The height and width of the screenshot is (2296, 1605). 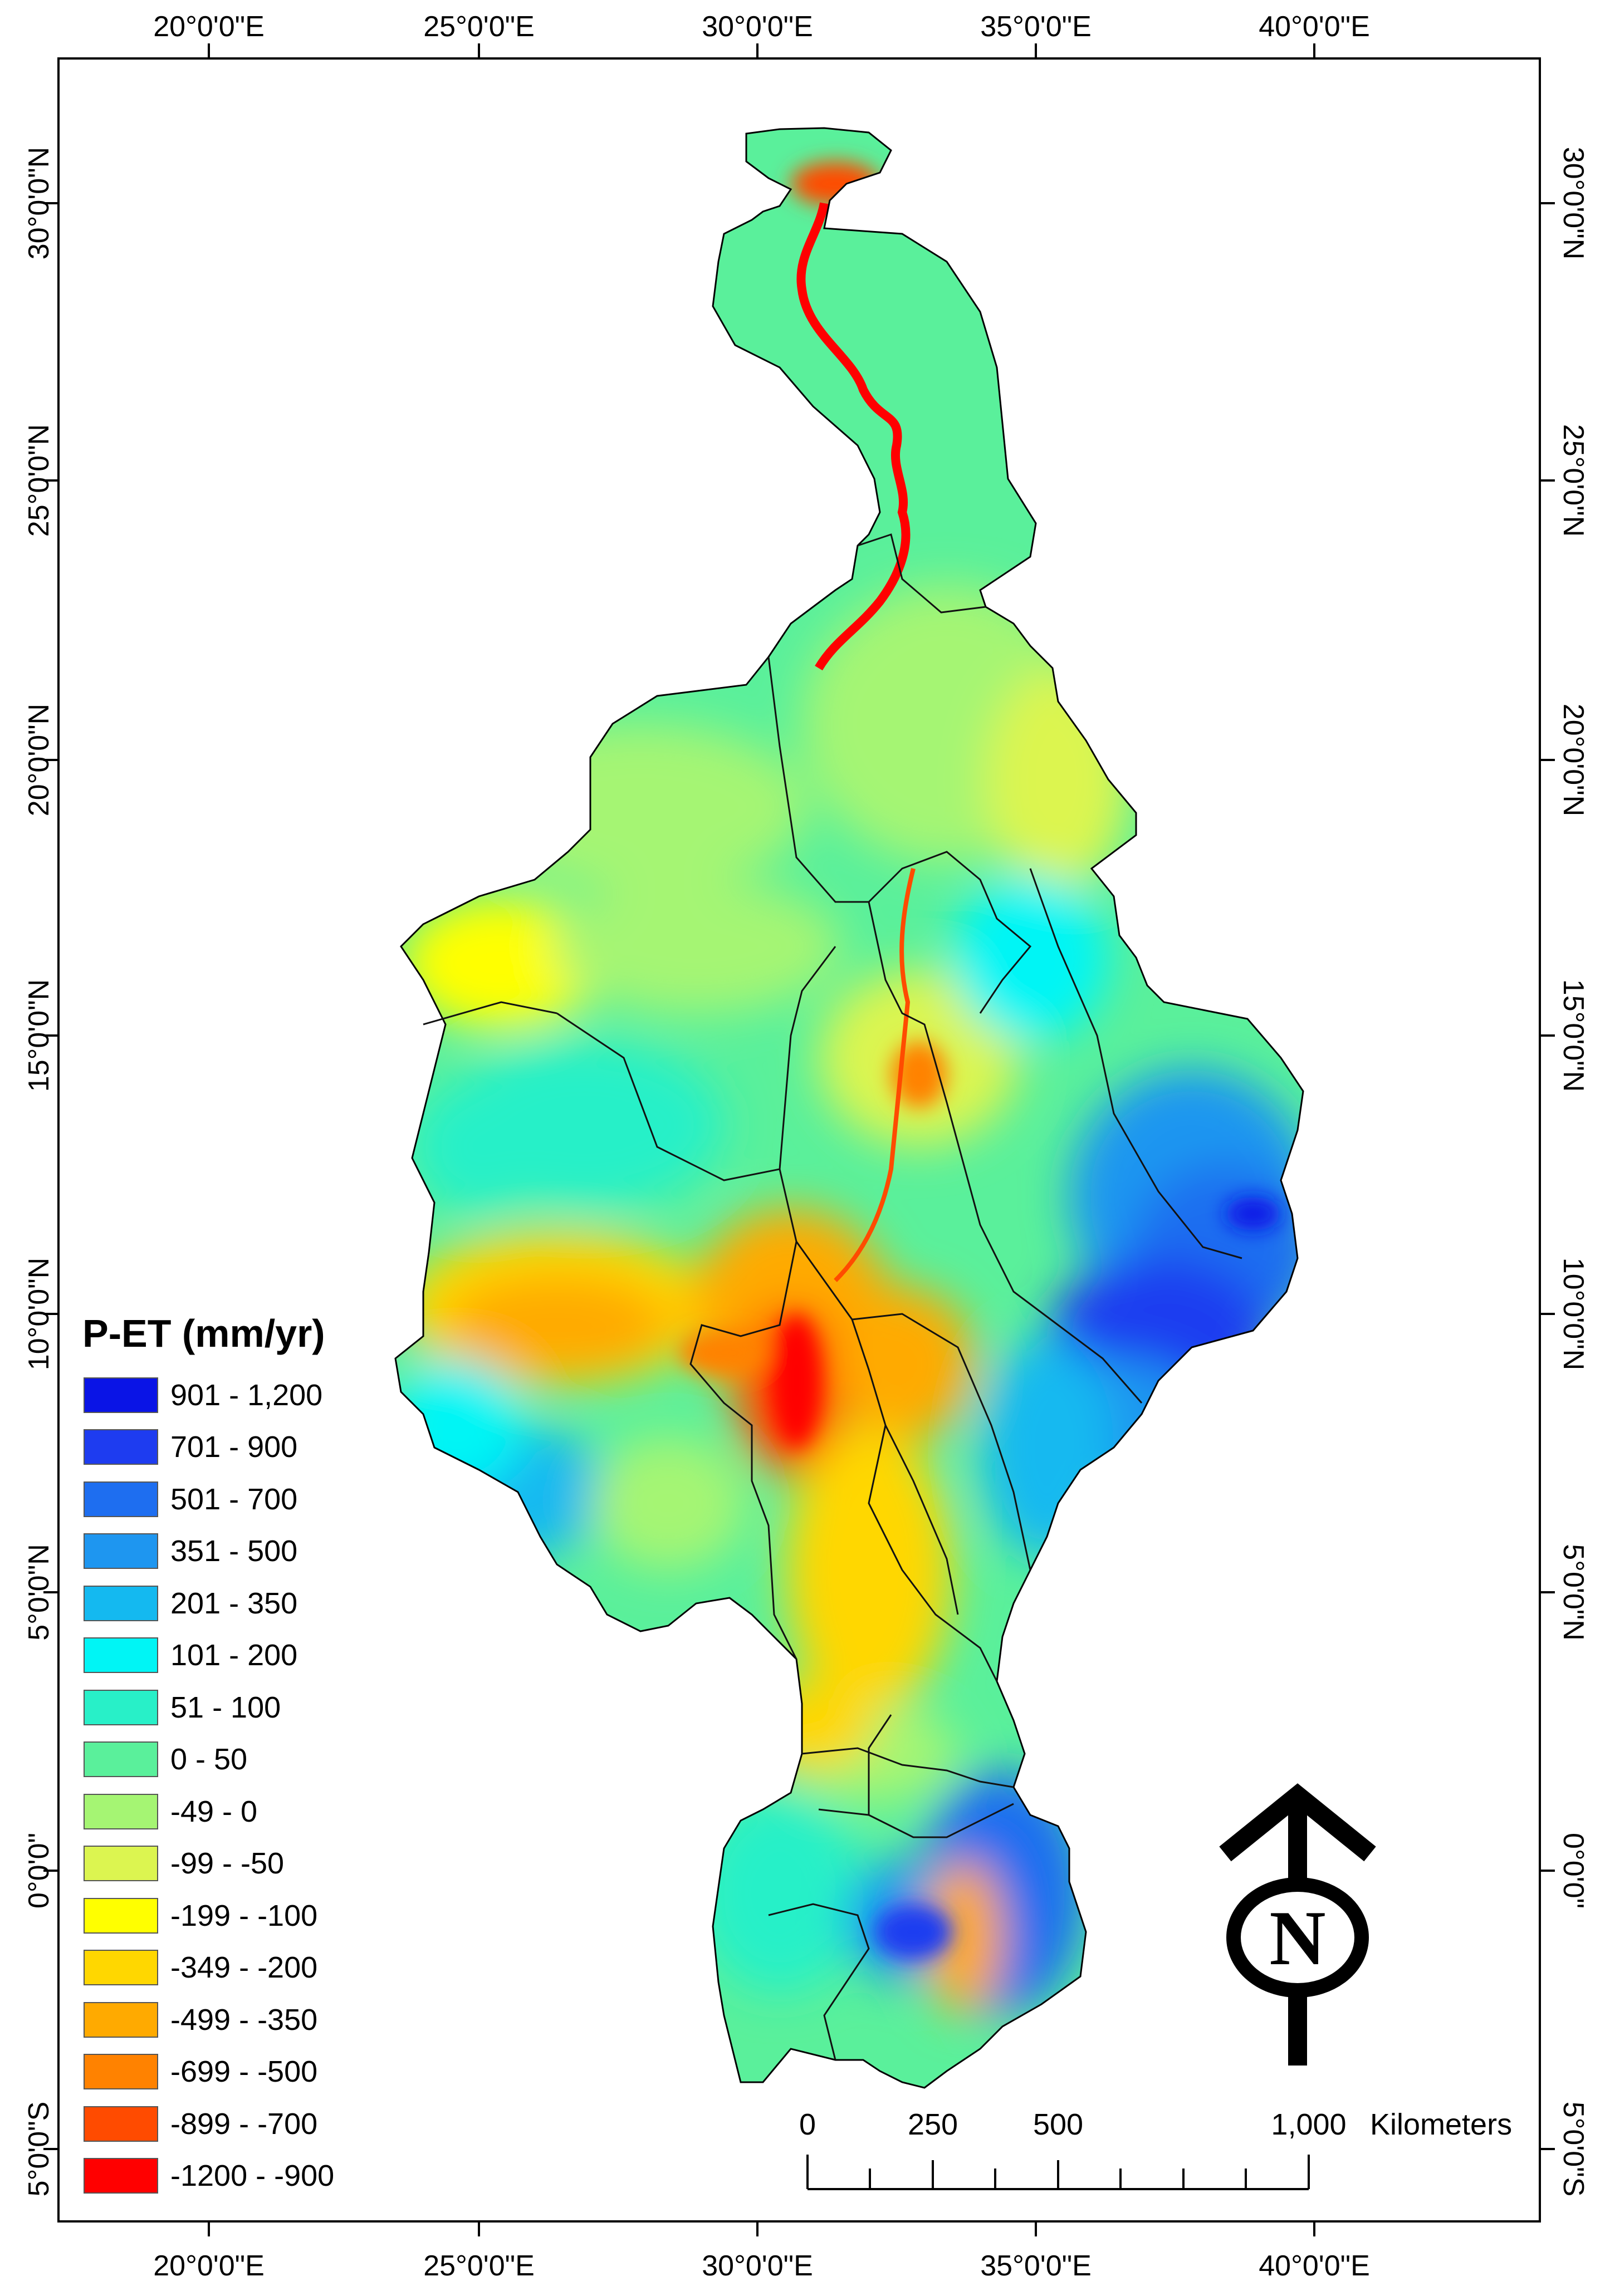 I want to click on legend-item: 351 - 500, so click(x=209, y=1552).